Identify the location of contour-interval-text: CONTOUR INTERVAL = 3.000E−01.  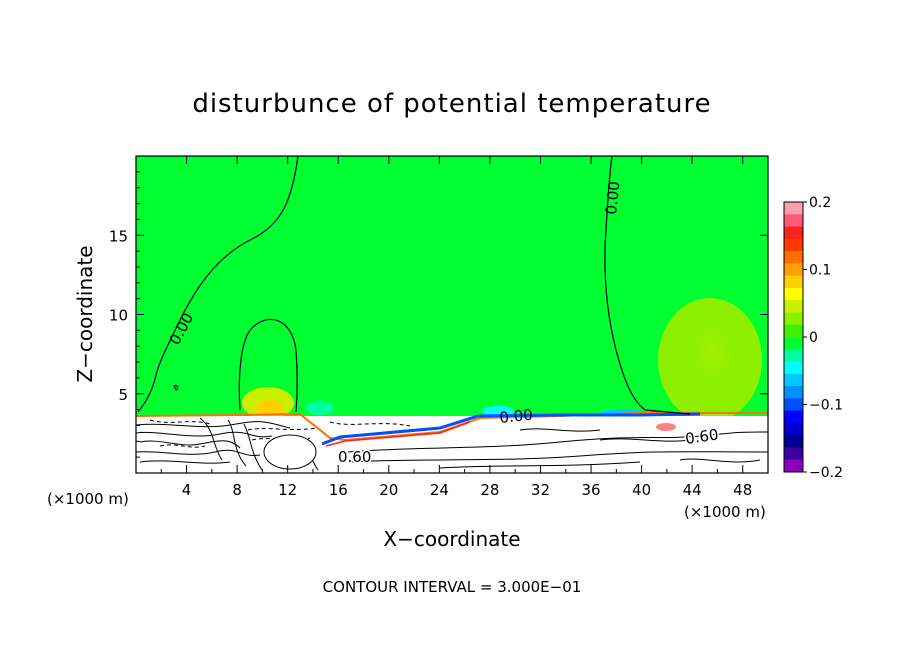
(452, 587).